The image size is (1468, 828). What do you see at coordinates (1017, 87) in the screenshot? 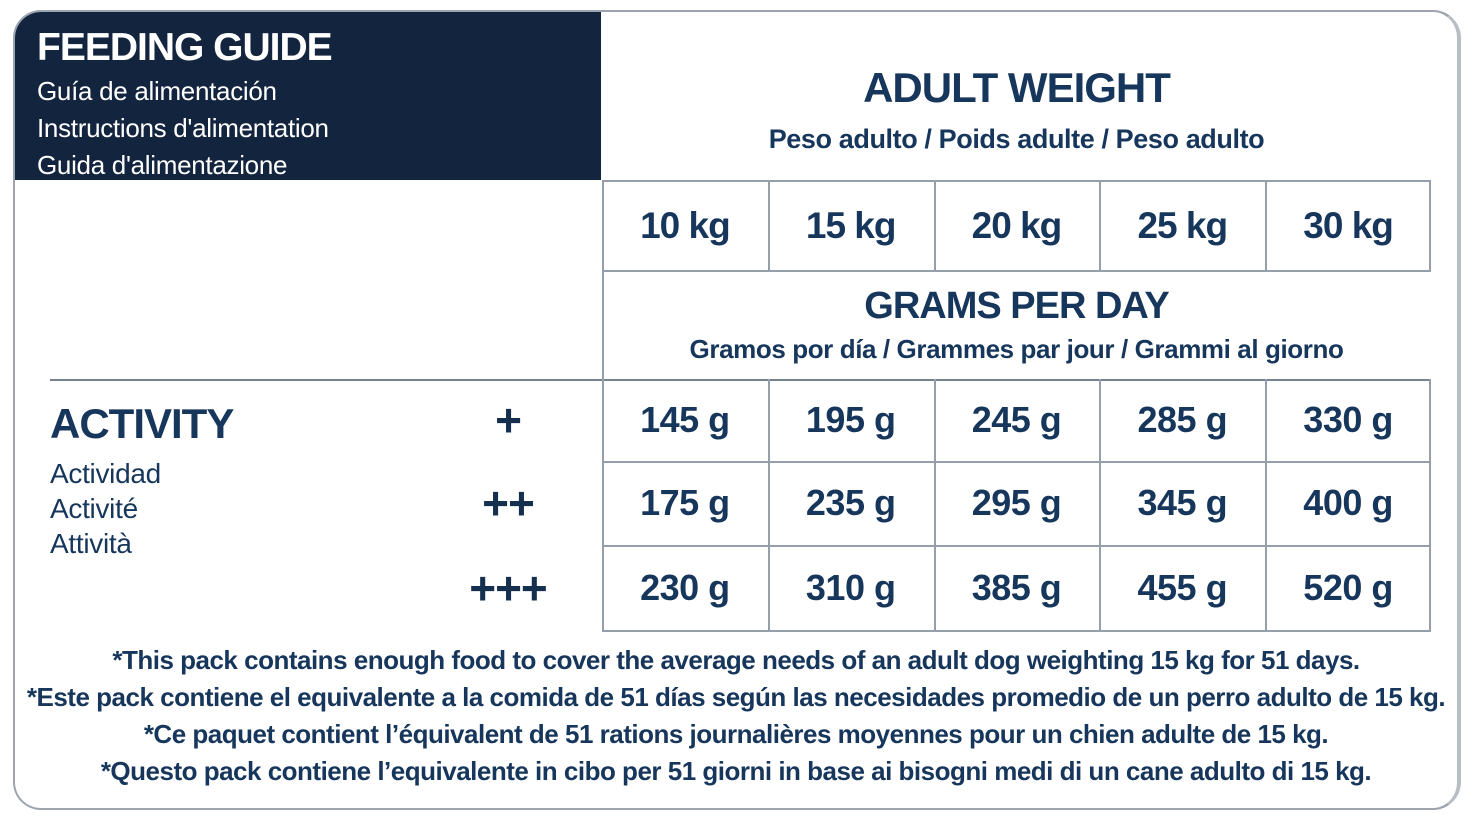
I see `adult-weight-title: ADULT WEIGHT` at bounding box center [1017, 87].